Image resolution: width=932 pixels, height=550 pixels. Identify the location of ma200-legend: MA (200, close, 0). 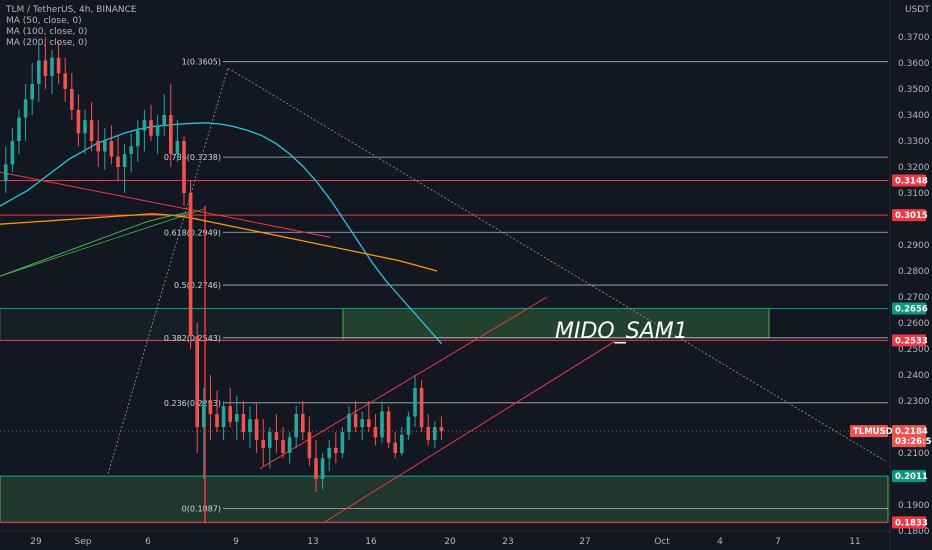
(47, 43).